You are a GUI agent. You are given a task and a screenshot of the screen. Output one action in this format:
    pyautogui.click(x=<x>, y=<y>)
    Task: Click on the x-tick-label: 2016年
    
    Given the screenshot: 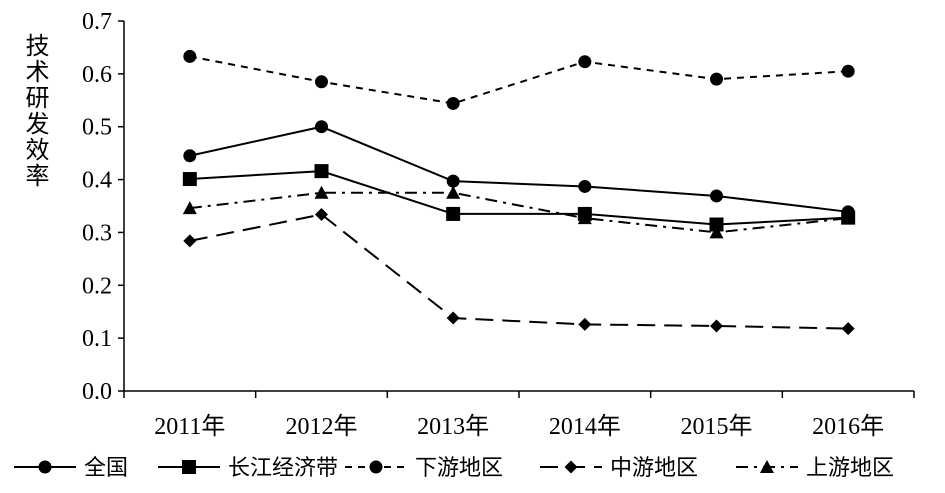 What is the action you would take?
    pyautogui.click(x=848, y=426)
    